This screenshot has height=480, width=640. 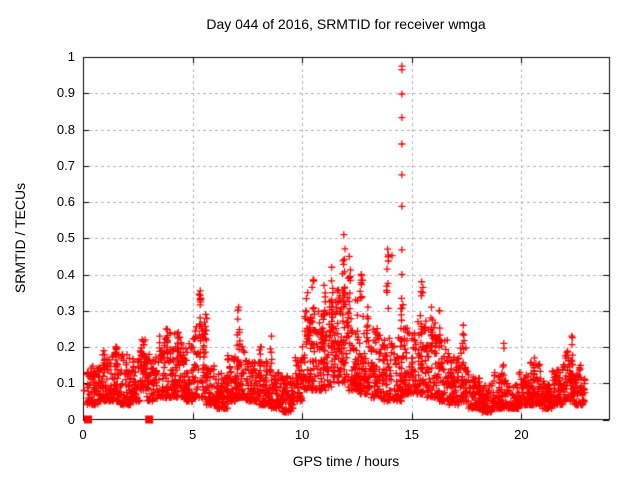 I want to click on x-tick-label: 15, so click(x=411, y=434).